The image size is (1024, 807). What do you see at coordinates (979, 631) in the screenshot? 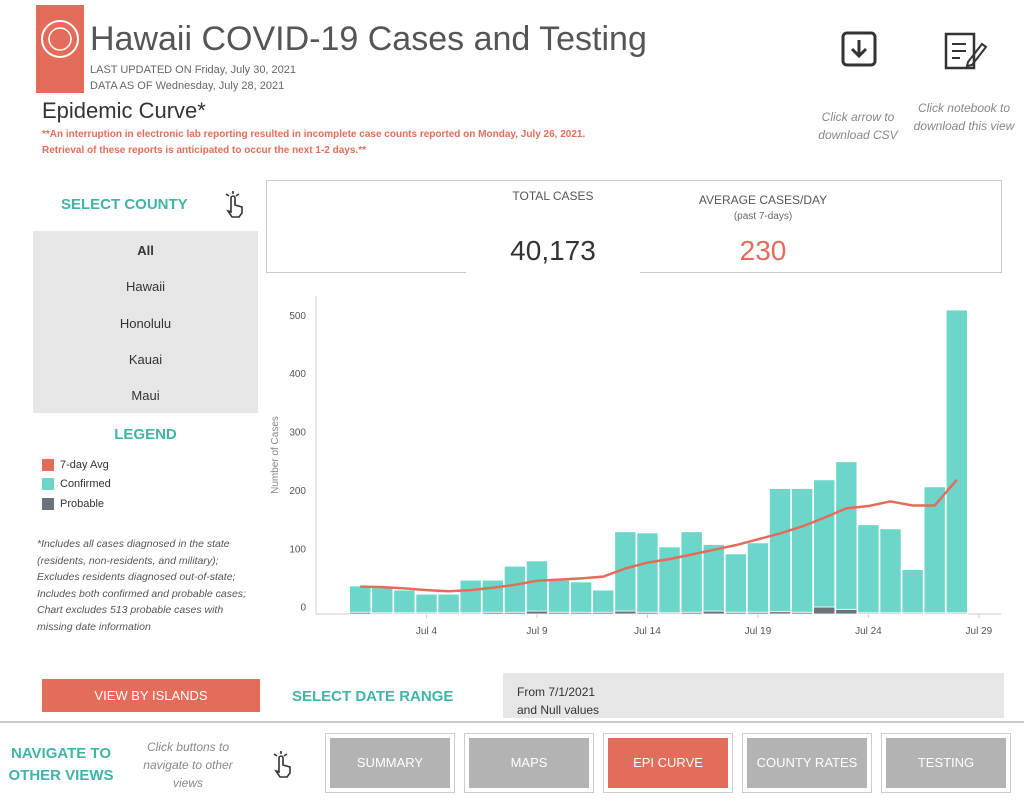
I see `x-tick-label: Jul 29` at bounding box center [979, 631].